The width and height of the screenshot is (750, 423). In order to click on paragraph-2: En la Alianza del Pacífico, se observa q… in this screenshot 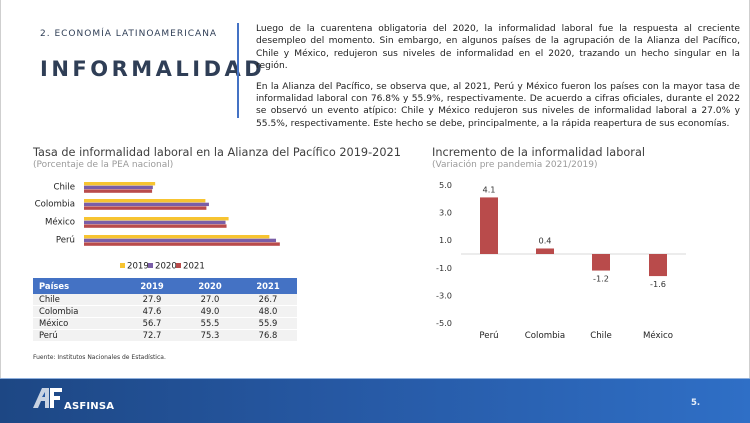, I will do `click(498, 105)`.